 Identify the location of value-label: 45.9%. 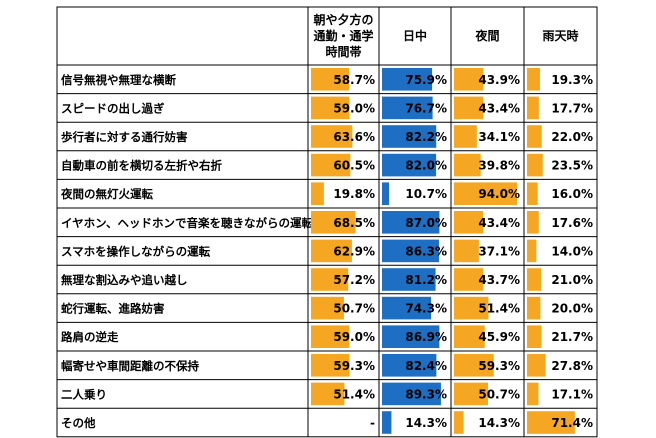
(499, 337).